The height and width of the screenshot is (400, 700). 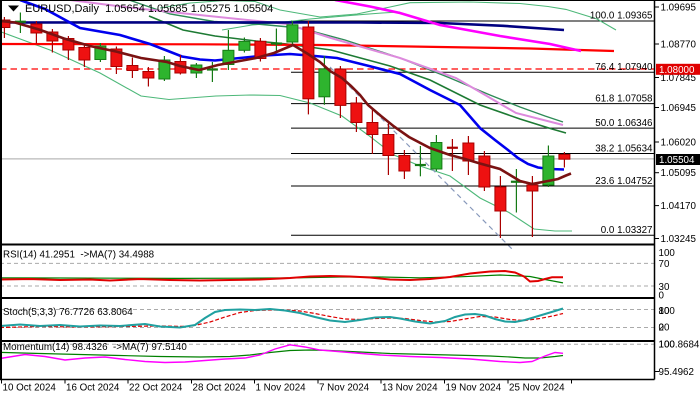 I want to click on svg-text: 20, so click(x=664, y=328).